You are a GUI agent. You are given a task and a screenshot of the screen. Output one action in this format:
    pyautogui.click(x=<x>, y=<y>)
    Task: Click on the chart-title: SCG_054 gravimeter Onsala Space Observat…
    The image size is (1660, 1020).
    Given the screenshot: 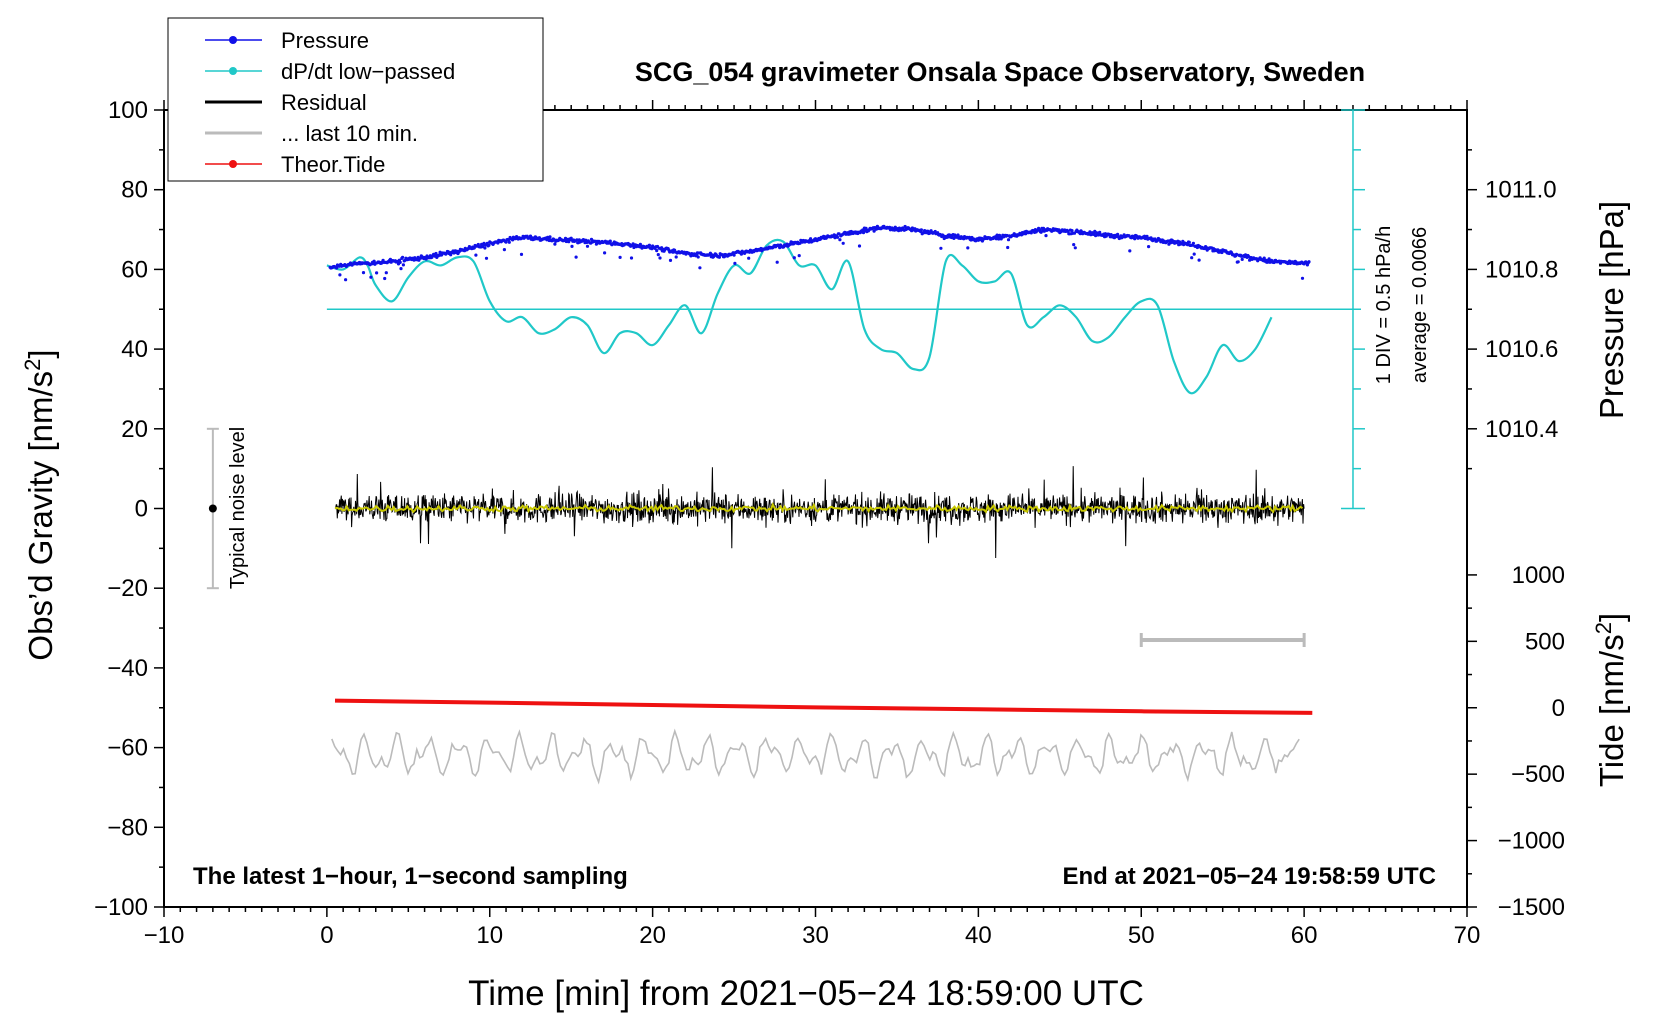 What is the action you would take?
    pyautogui.click(x=1000, y=72)
    